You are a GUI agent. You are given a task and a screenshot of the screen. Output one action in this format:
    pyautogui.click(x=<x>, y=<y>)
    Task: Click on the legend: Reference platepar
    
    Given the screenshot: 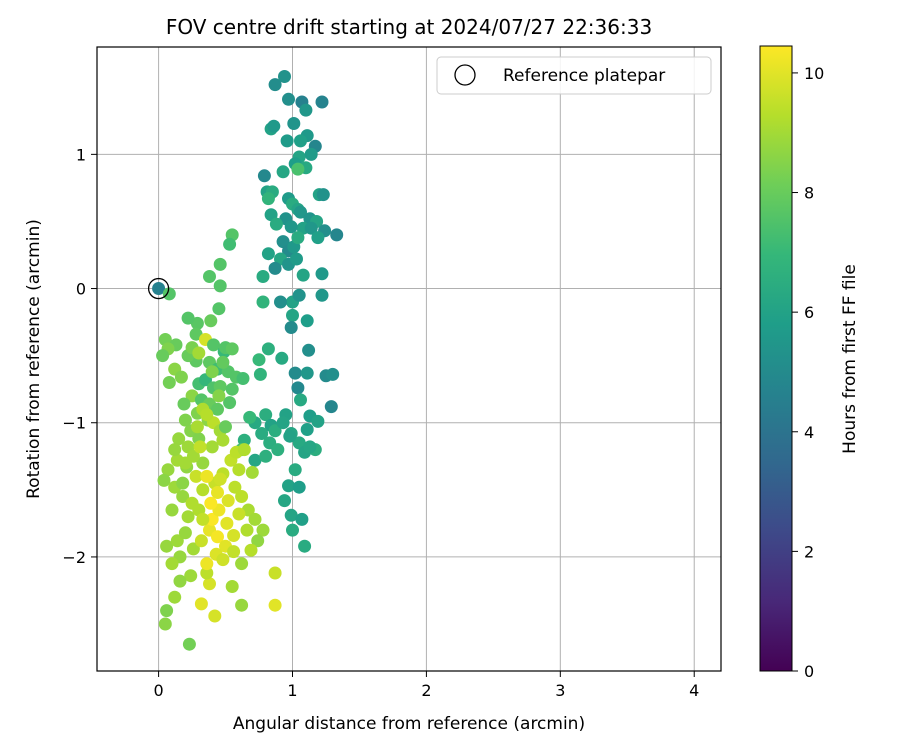 What is the action you would take?
    pyautogui.click(x=574, y=75)
    